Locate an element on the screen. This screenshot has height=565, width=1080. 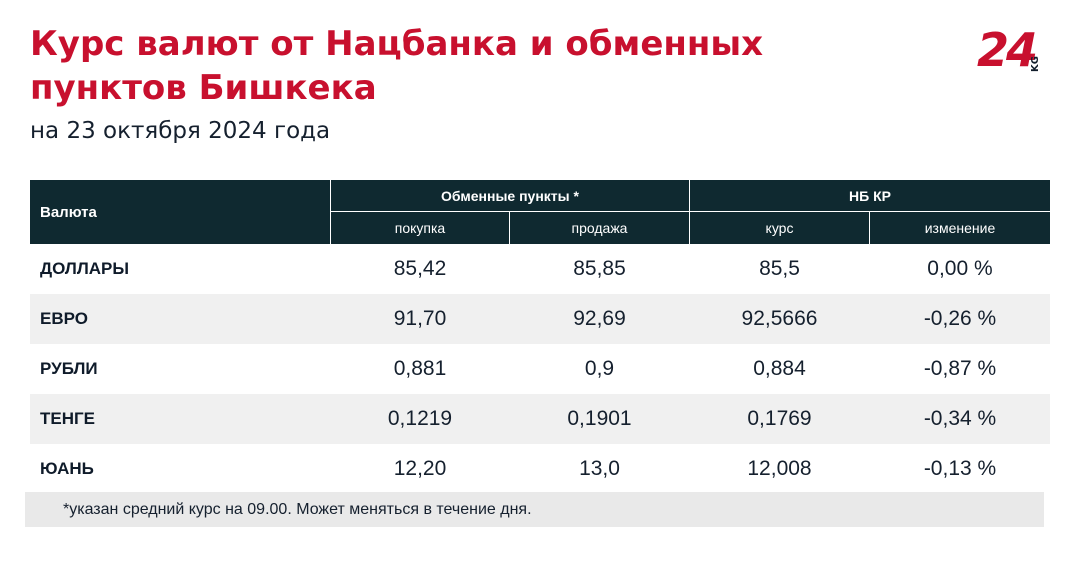
buy-value: 12,20 is located at coordinates (420, 468).